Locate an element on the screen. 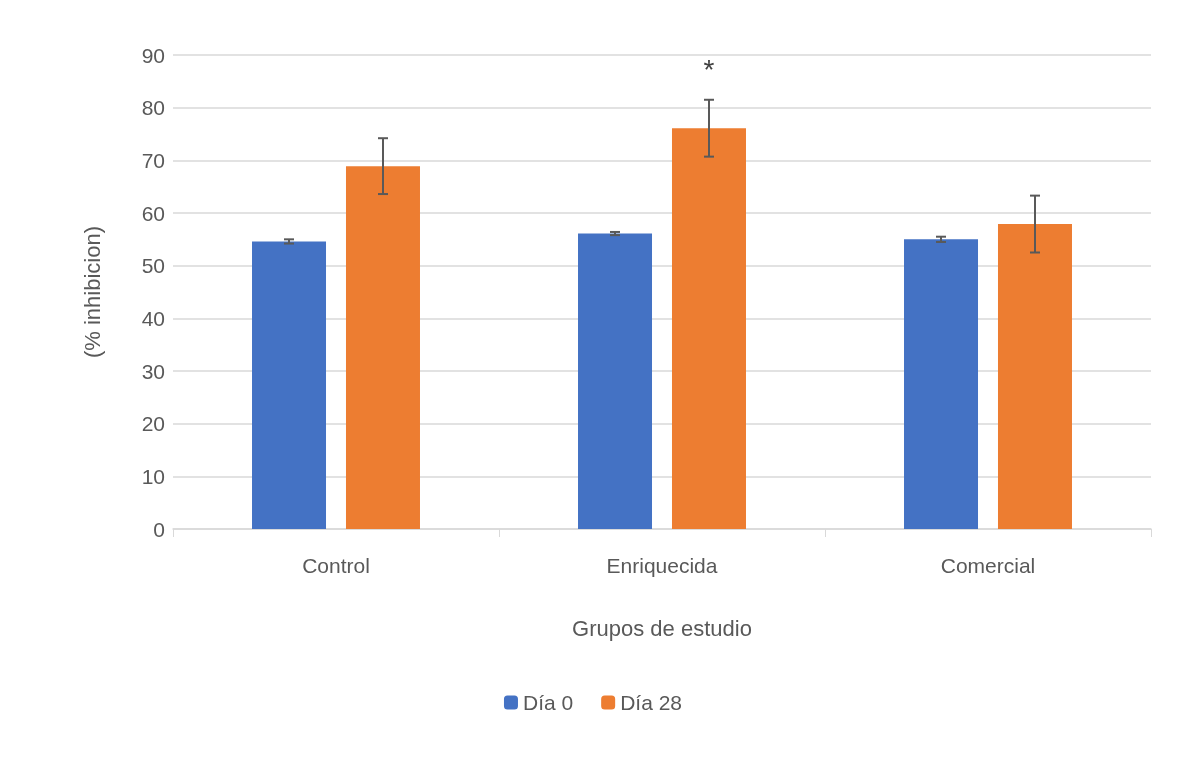 The width and height of the screenshot is (1187, 757). y-tick-label: 70 is located at coordinates (153, 160).